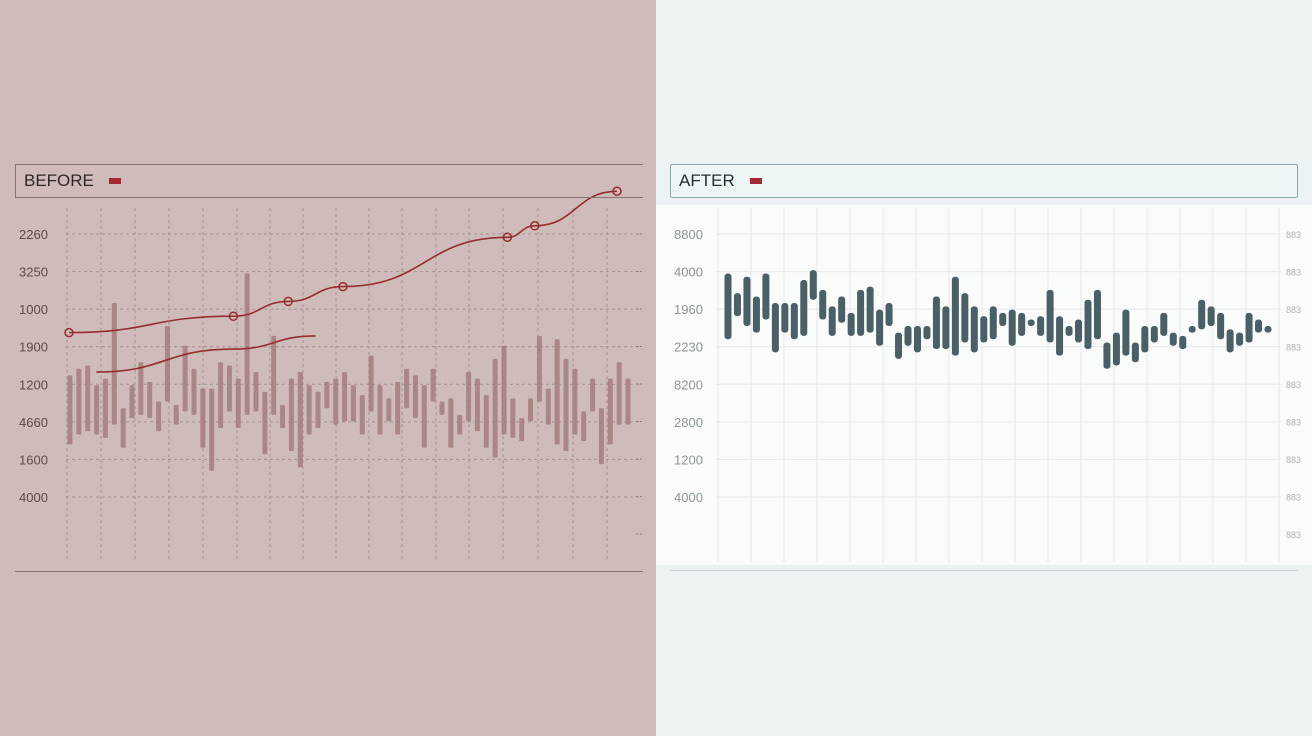  I want to click on after-y-tick-label: 1200, so click(688, 459).